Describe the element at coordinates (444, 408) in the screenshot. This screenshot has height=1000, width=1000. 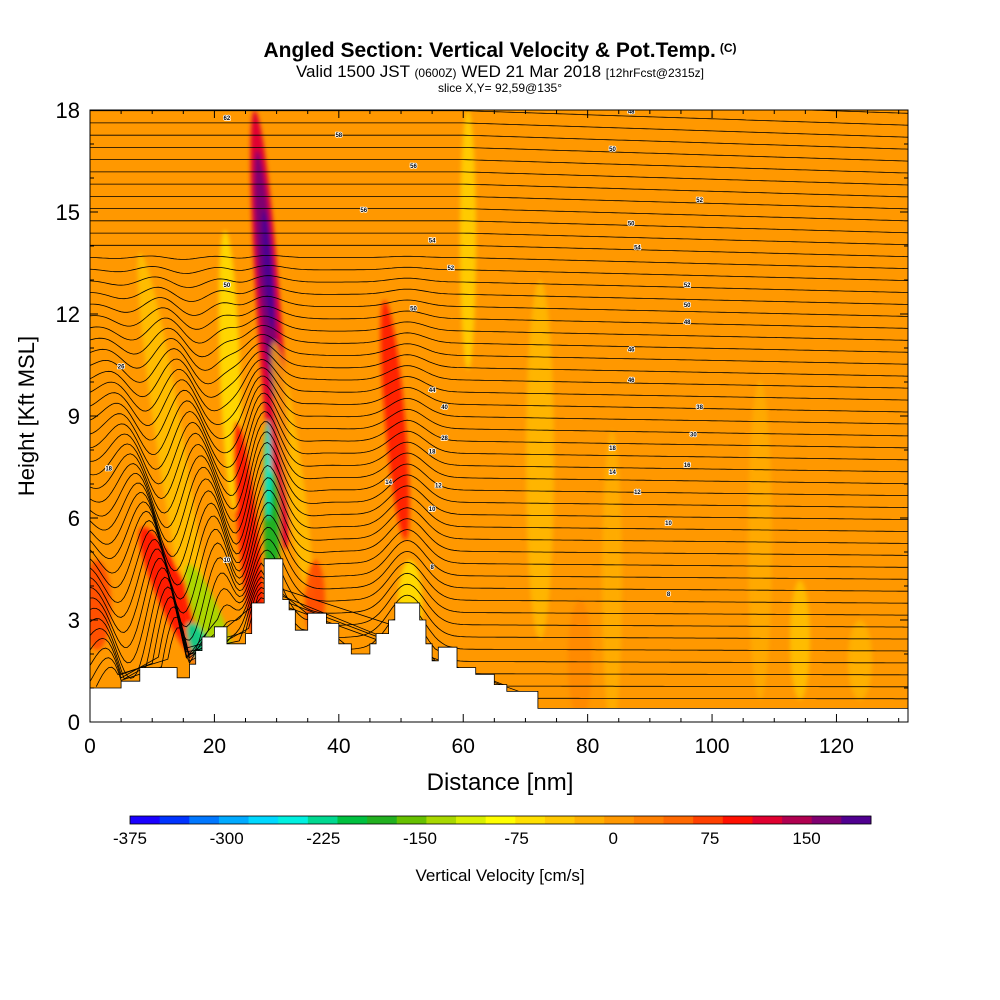
I see `contour-label: 40` at that location.